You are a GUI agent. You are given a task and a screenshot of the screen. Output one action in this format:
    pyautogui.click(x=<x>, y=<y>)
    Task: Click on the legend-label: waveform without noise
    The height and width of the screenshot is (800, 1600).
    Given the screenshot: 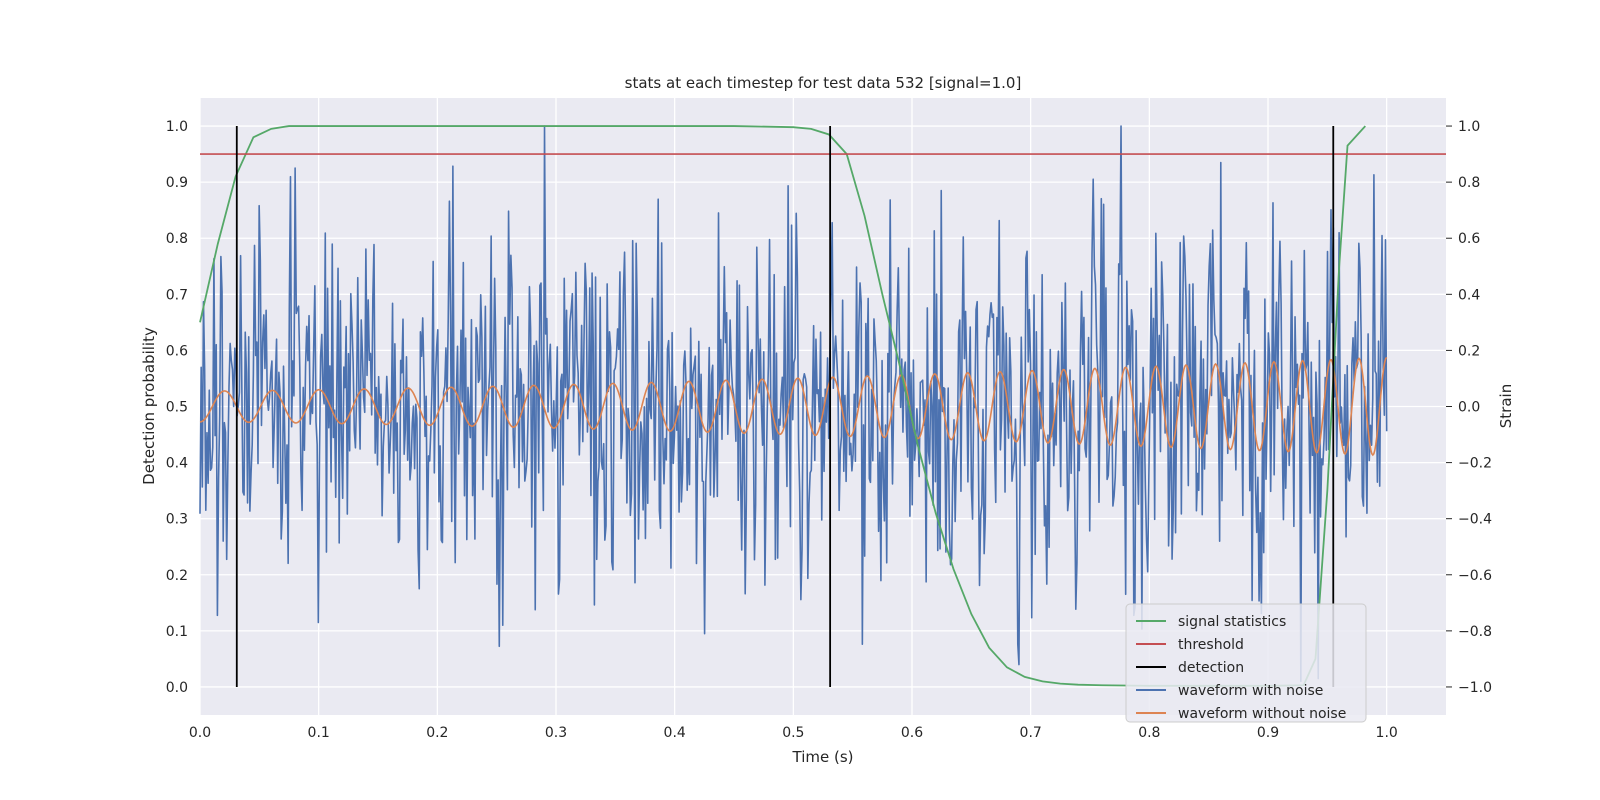 What is the action you would take?
    pyautogui.click(x=1262, y=714)
    